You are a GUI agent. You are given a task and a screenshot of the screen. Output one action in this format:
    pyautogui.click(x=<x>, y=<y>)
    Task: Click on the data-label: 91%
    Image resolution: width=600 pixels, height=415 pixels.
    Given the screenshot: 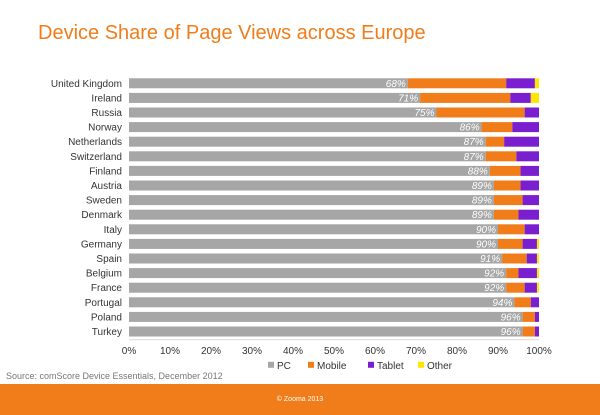 What is the action you would take?
    pyautogui.click(x=490, y=259)
    